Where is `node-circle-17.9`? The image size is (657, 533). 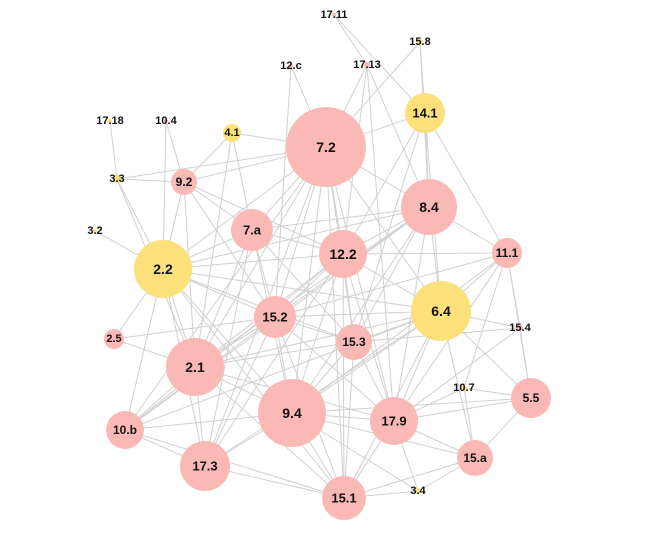
node-circle-17.9 is located at coordinates (394, 421).